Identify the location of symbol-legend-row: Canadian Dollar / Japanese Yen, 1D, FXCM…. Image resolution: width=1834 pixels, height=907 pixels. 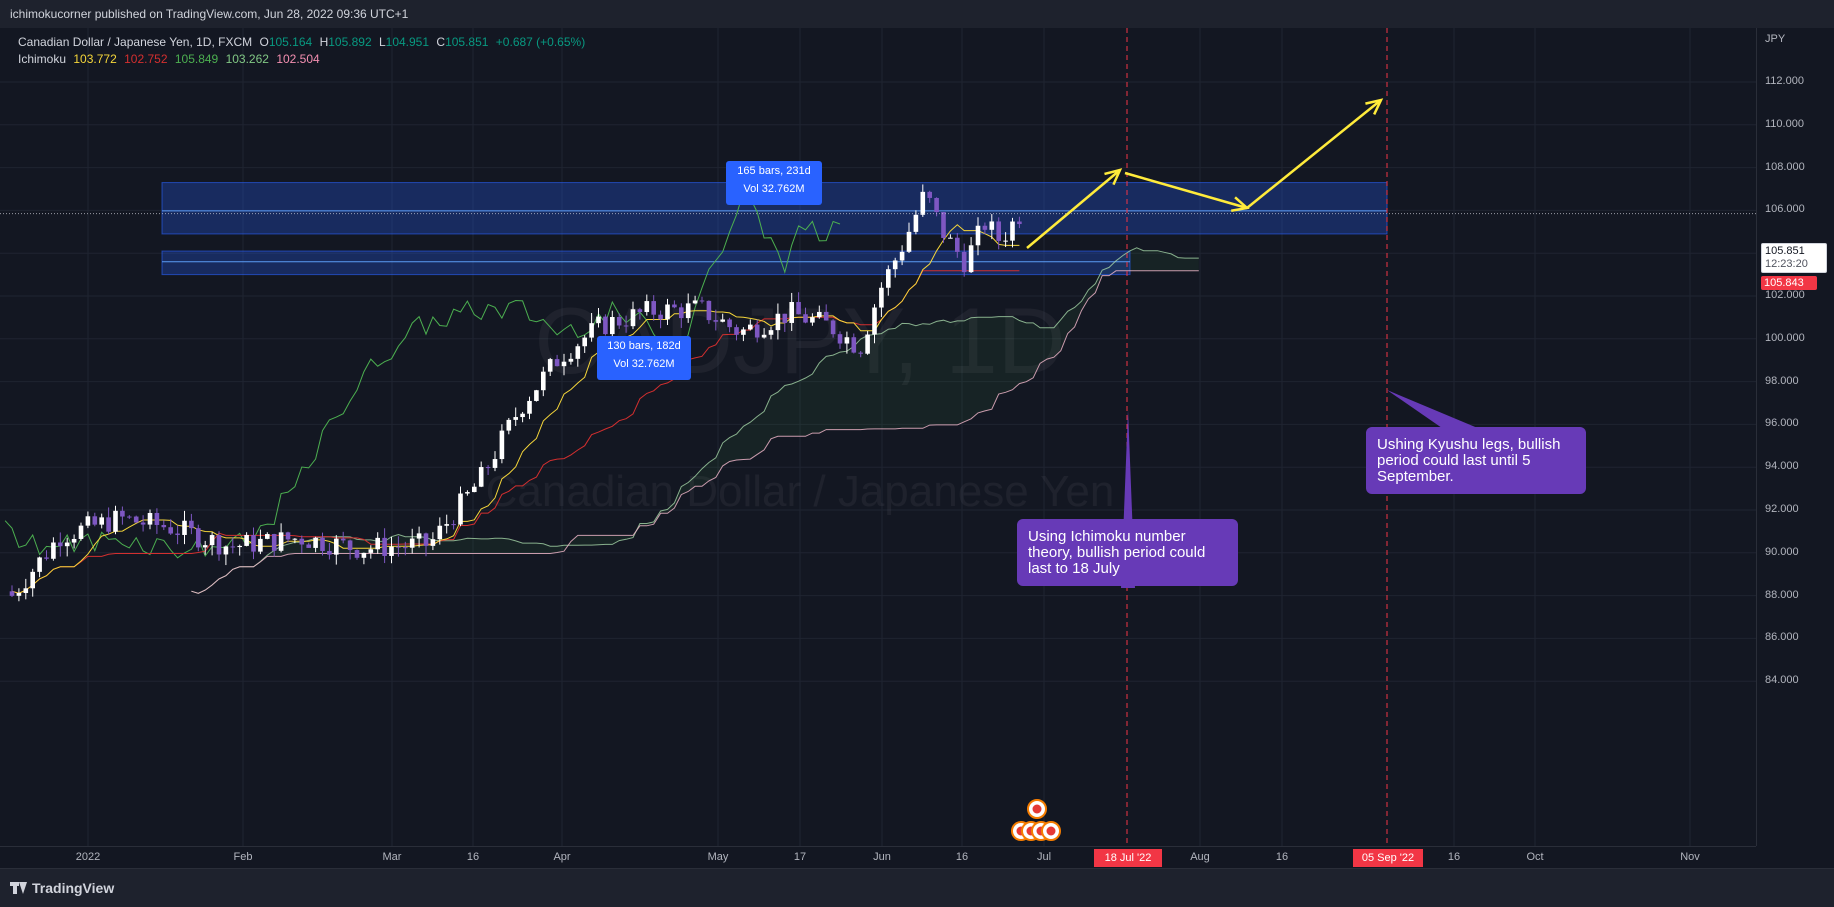
(303, 42).